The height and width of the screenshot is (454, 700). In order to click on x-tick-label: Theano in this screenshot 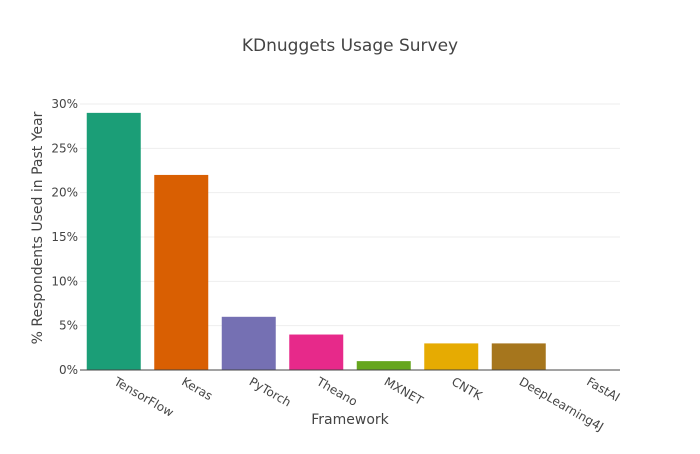, I will do `click(336, 391)`.